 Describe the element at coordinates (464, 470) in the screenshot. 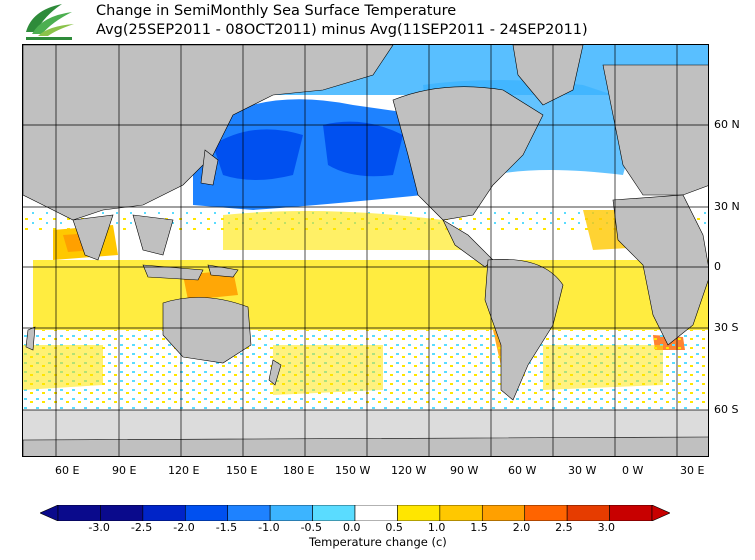

I see `lon-label: 90 W` at that location.